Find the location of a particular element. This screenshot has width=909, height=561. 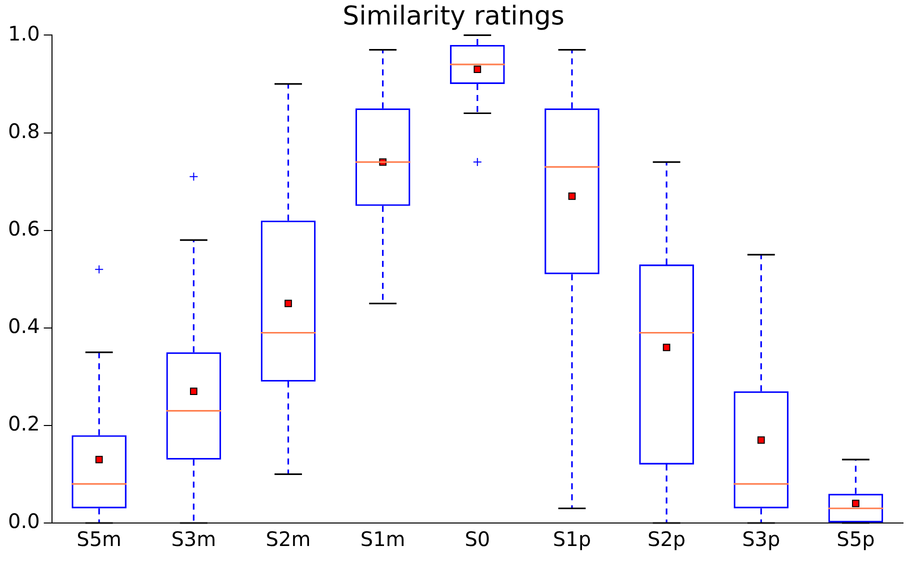

y-tick-label: 0.0 is located at coordinates (24, 521).